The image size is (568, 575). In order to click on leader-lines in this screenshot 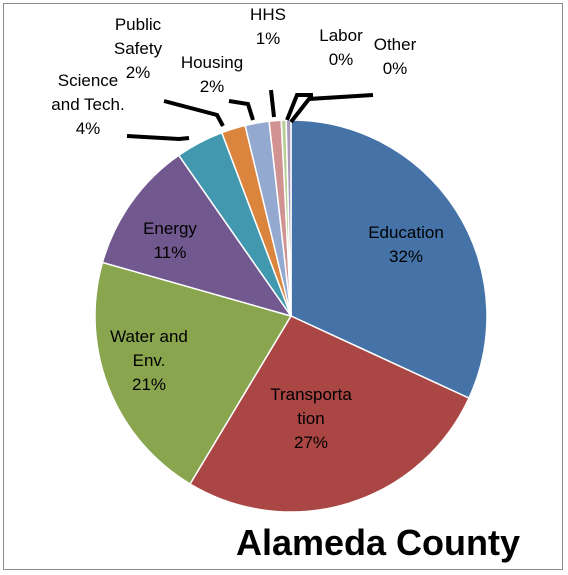, I will do `click(250, 115)`.